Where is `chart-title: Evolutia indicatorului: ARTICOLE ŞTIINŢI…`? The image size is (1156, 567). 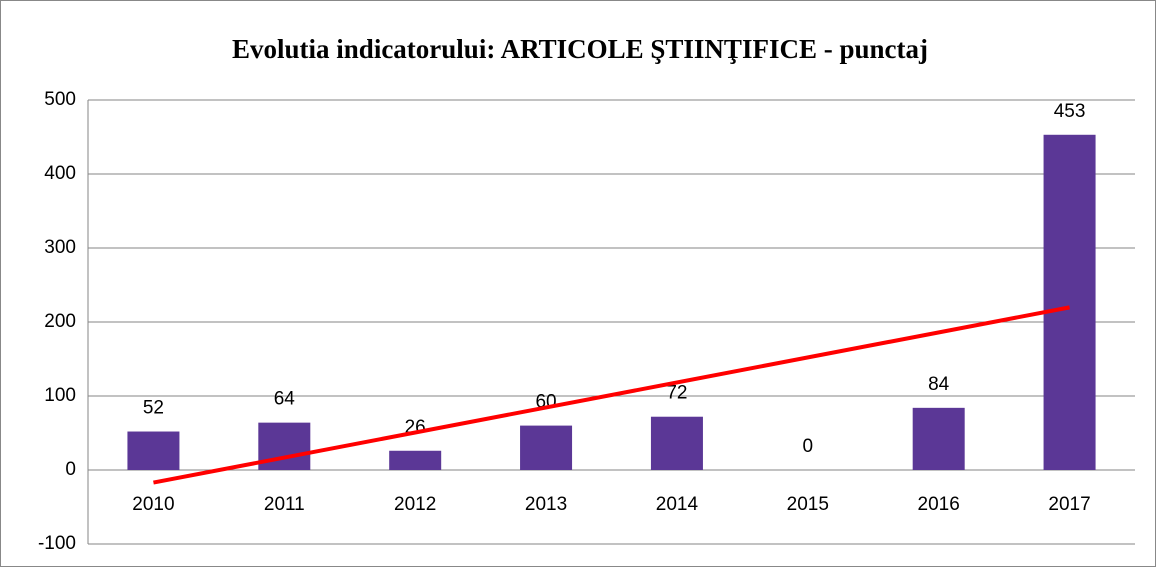
chart-title: Evolutia indicatorului: ARTICOLE ŞTIINŢI… is located at coordinates (580, 49).